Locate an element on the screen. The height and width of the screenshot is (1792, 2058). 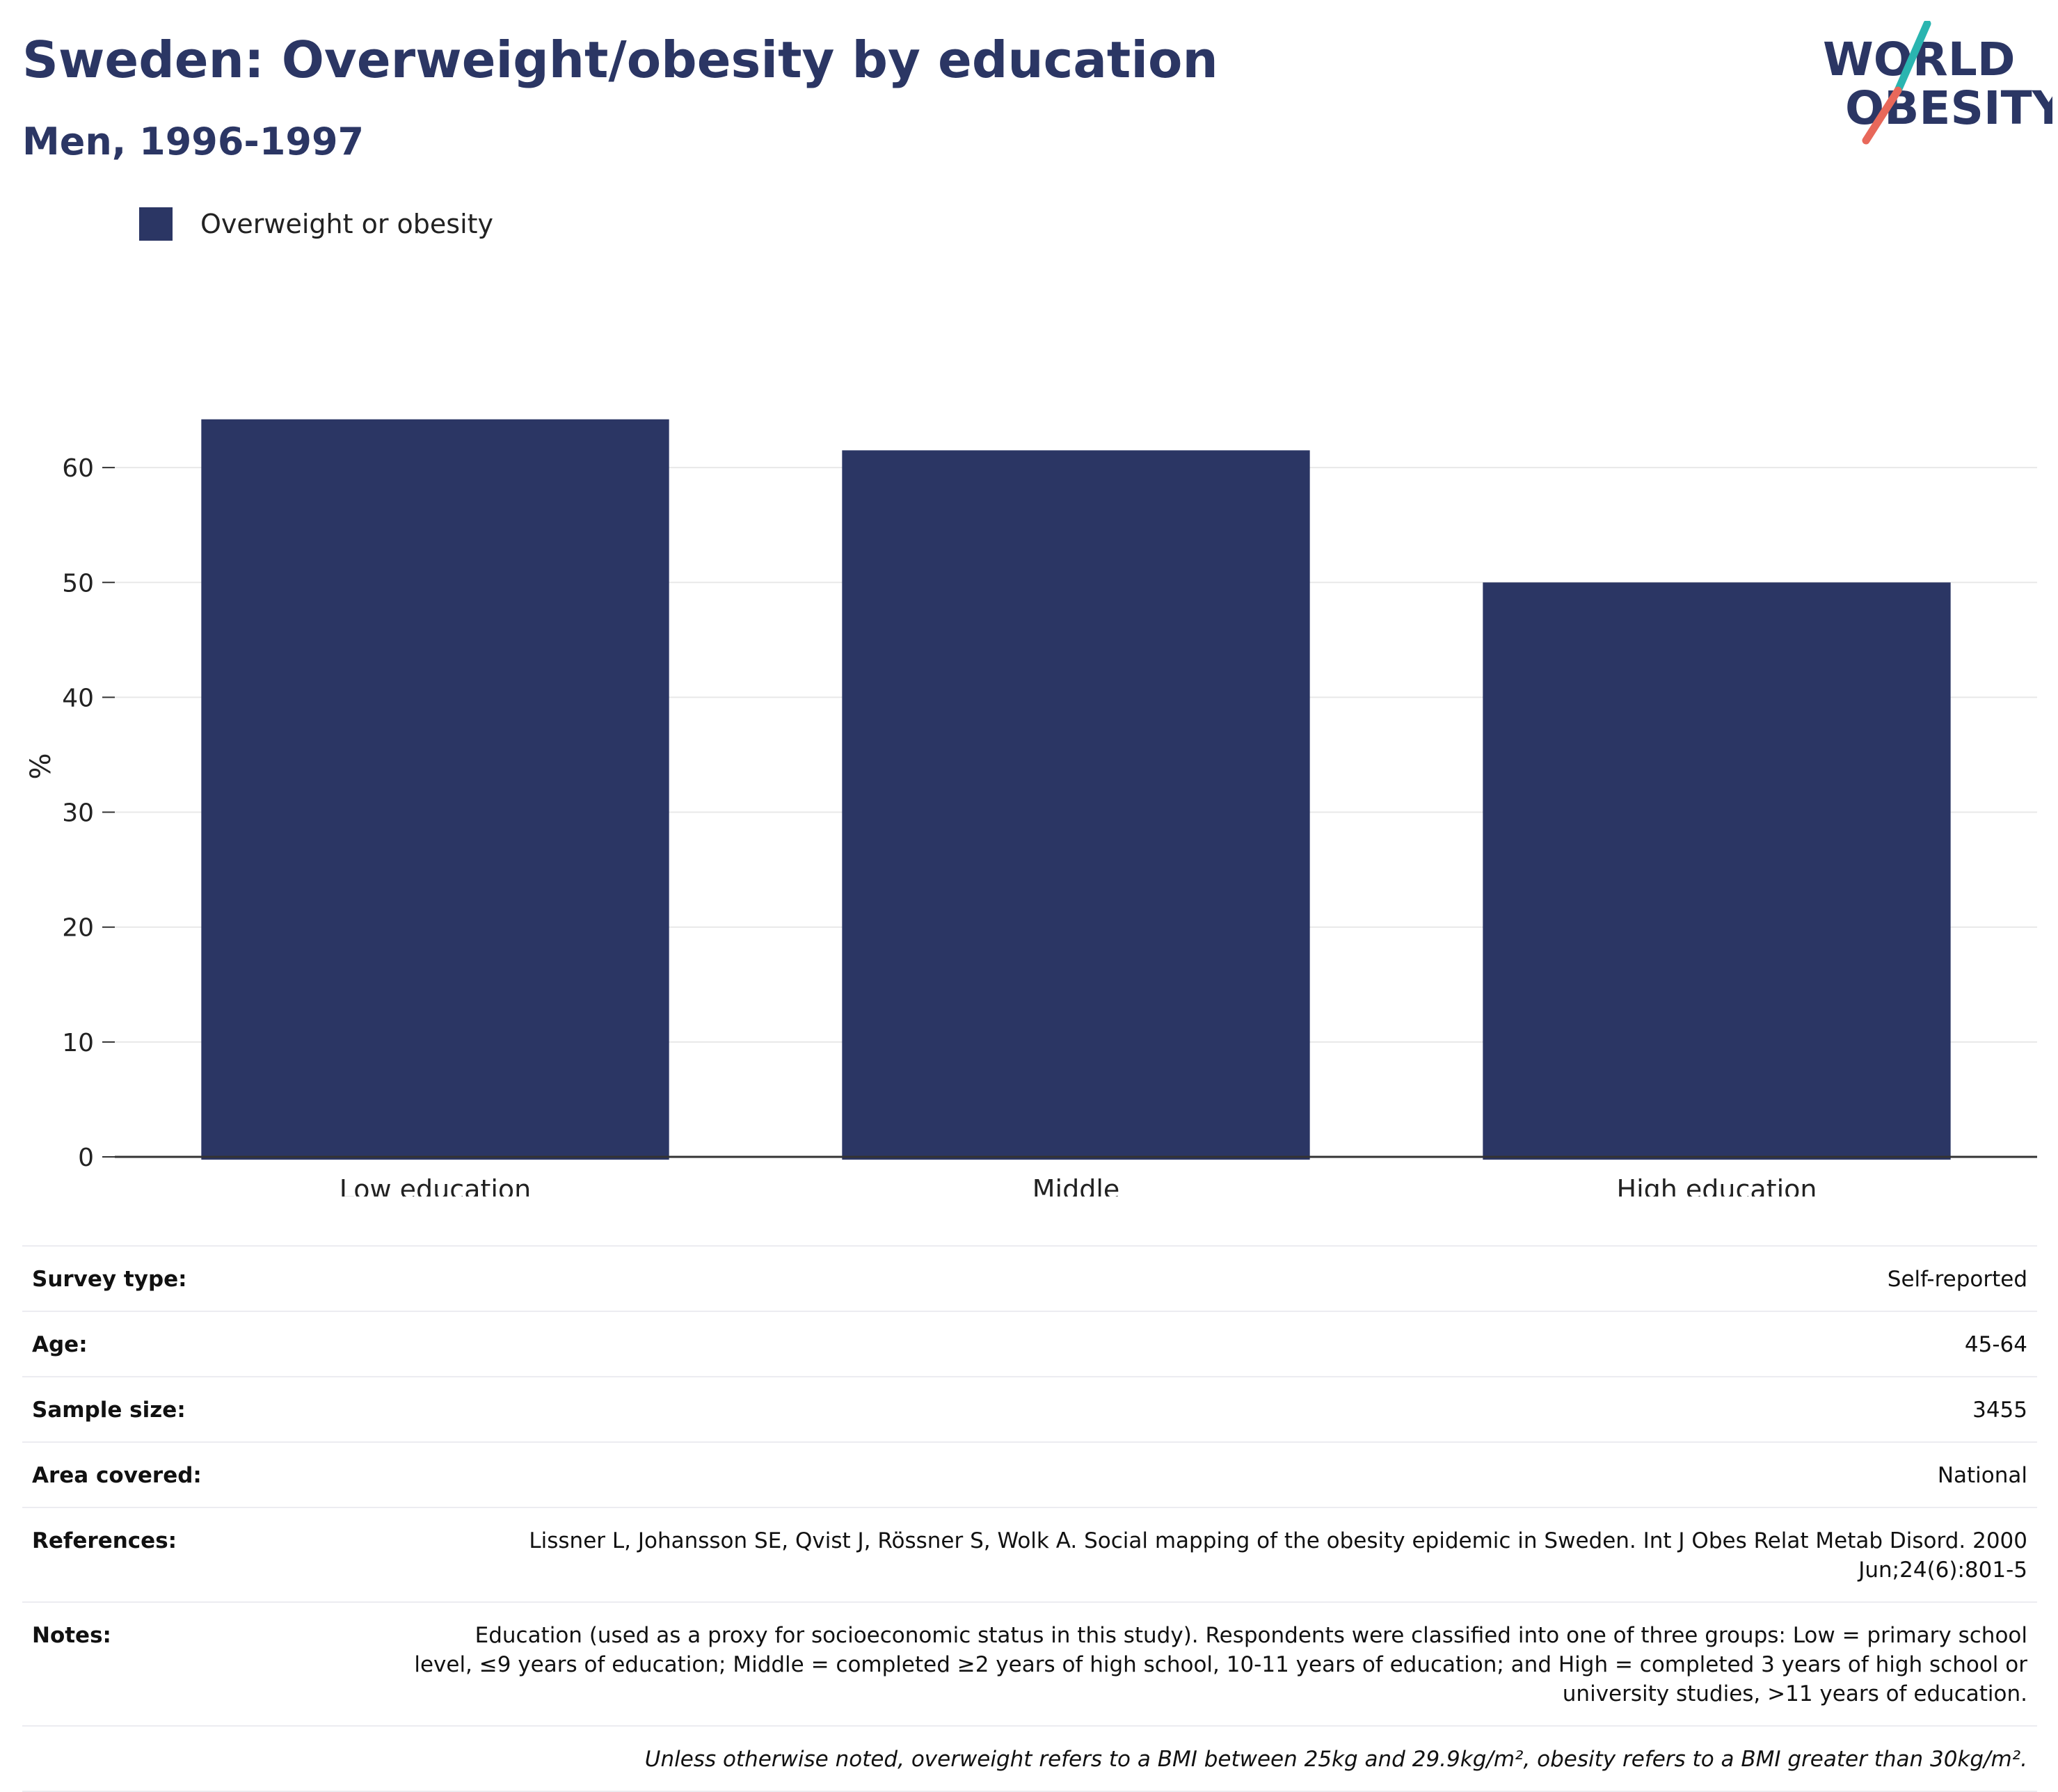
info-row-label: Area covered: is located at coordinates (213, 1474).